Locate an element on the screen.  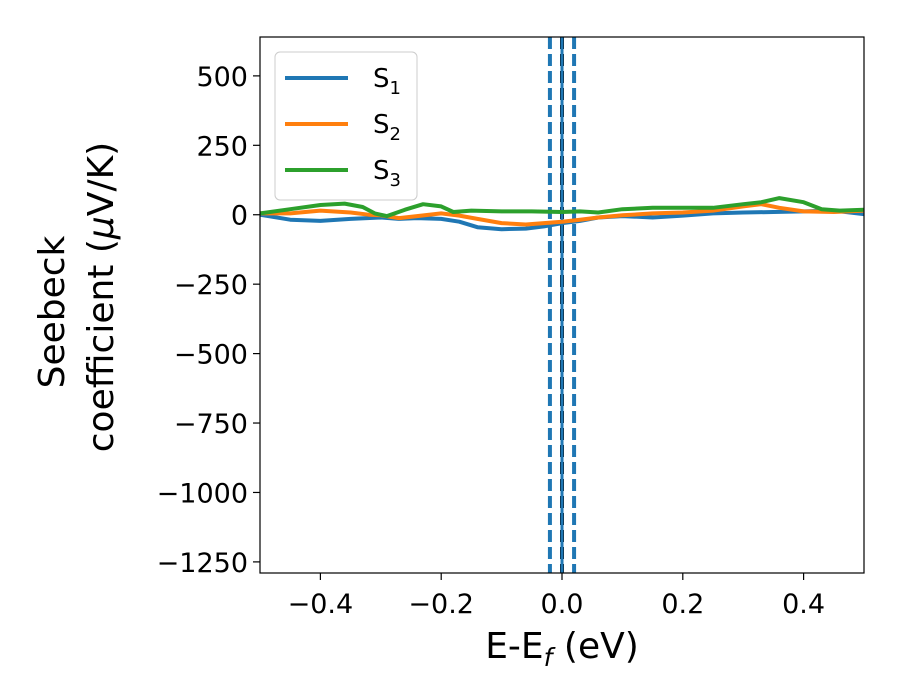
x-axis: −0.4 −0.2 0.0 0.2 0.4 is located at coordinates (556, 596).